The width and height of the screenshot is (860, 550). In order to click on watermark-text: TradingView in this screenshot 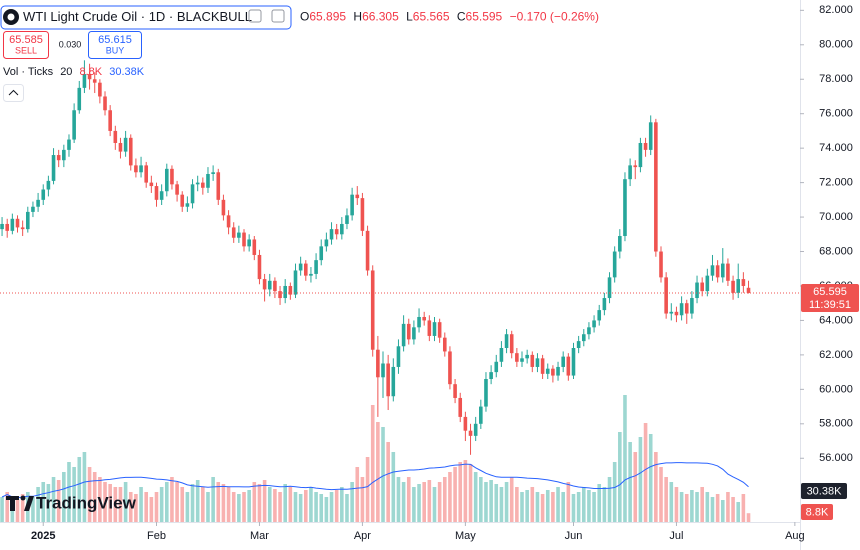, I will do `click(86, 502)`.